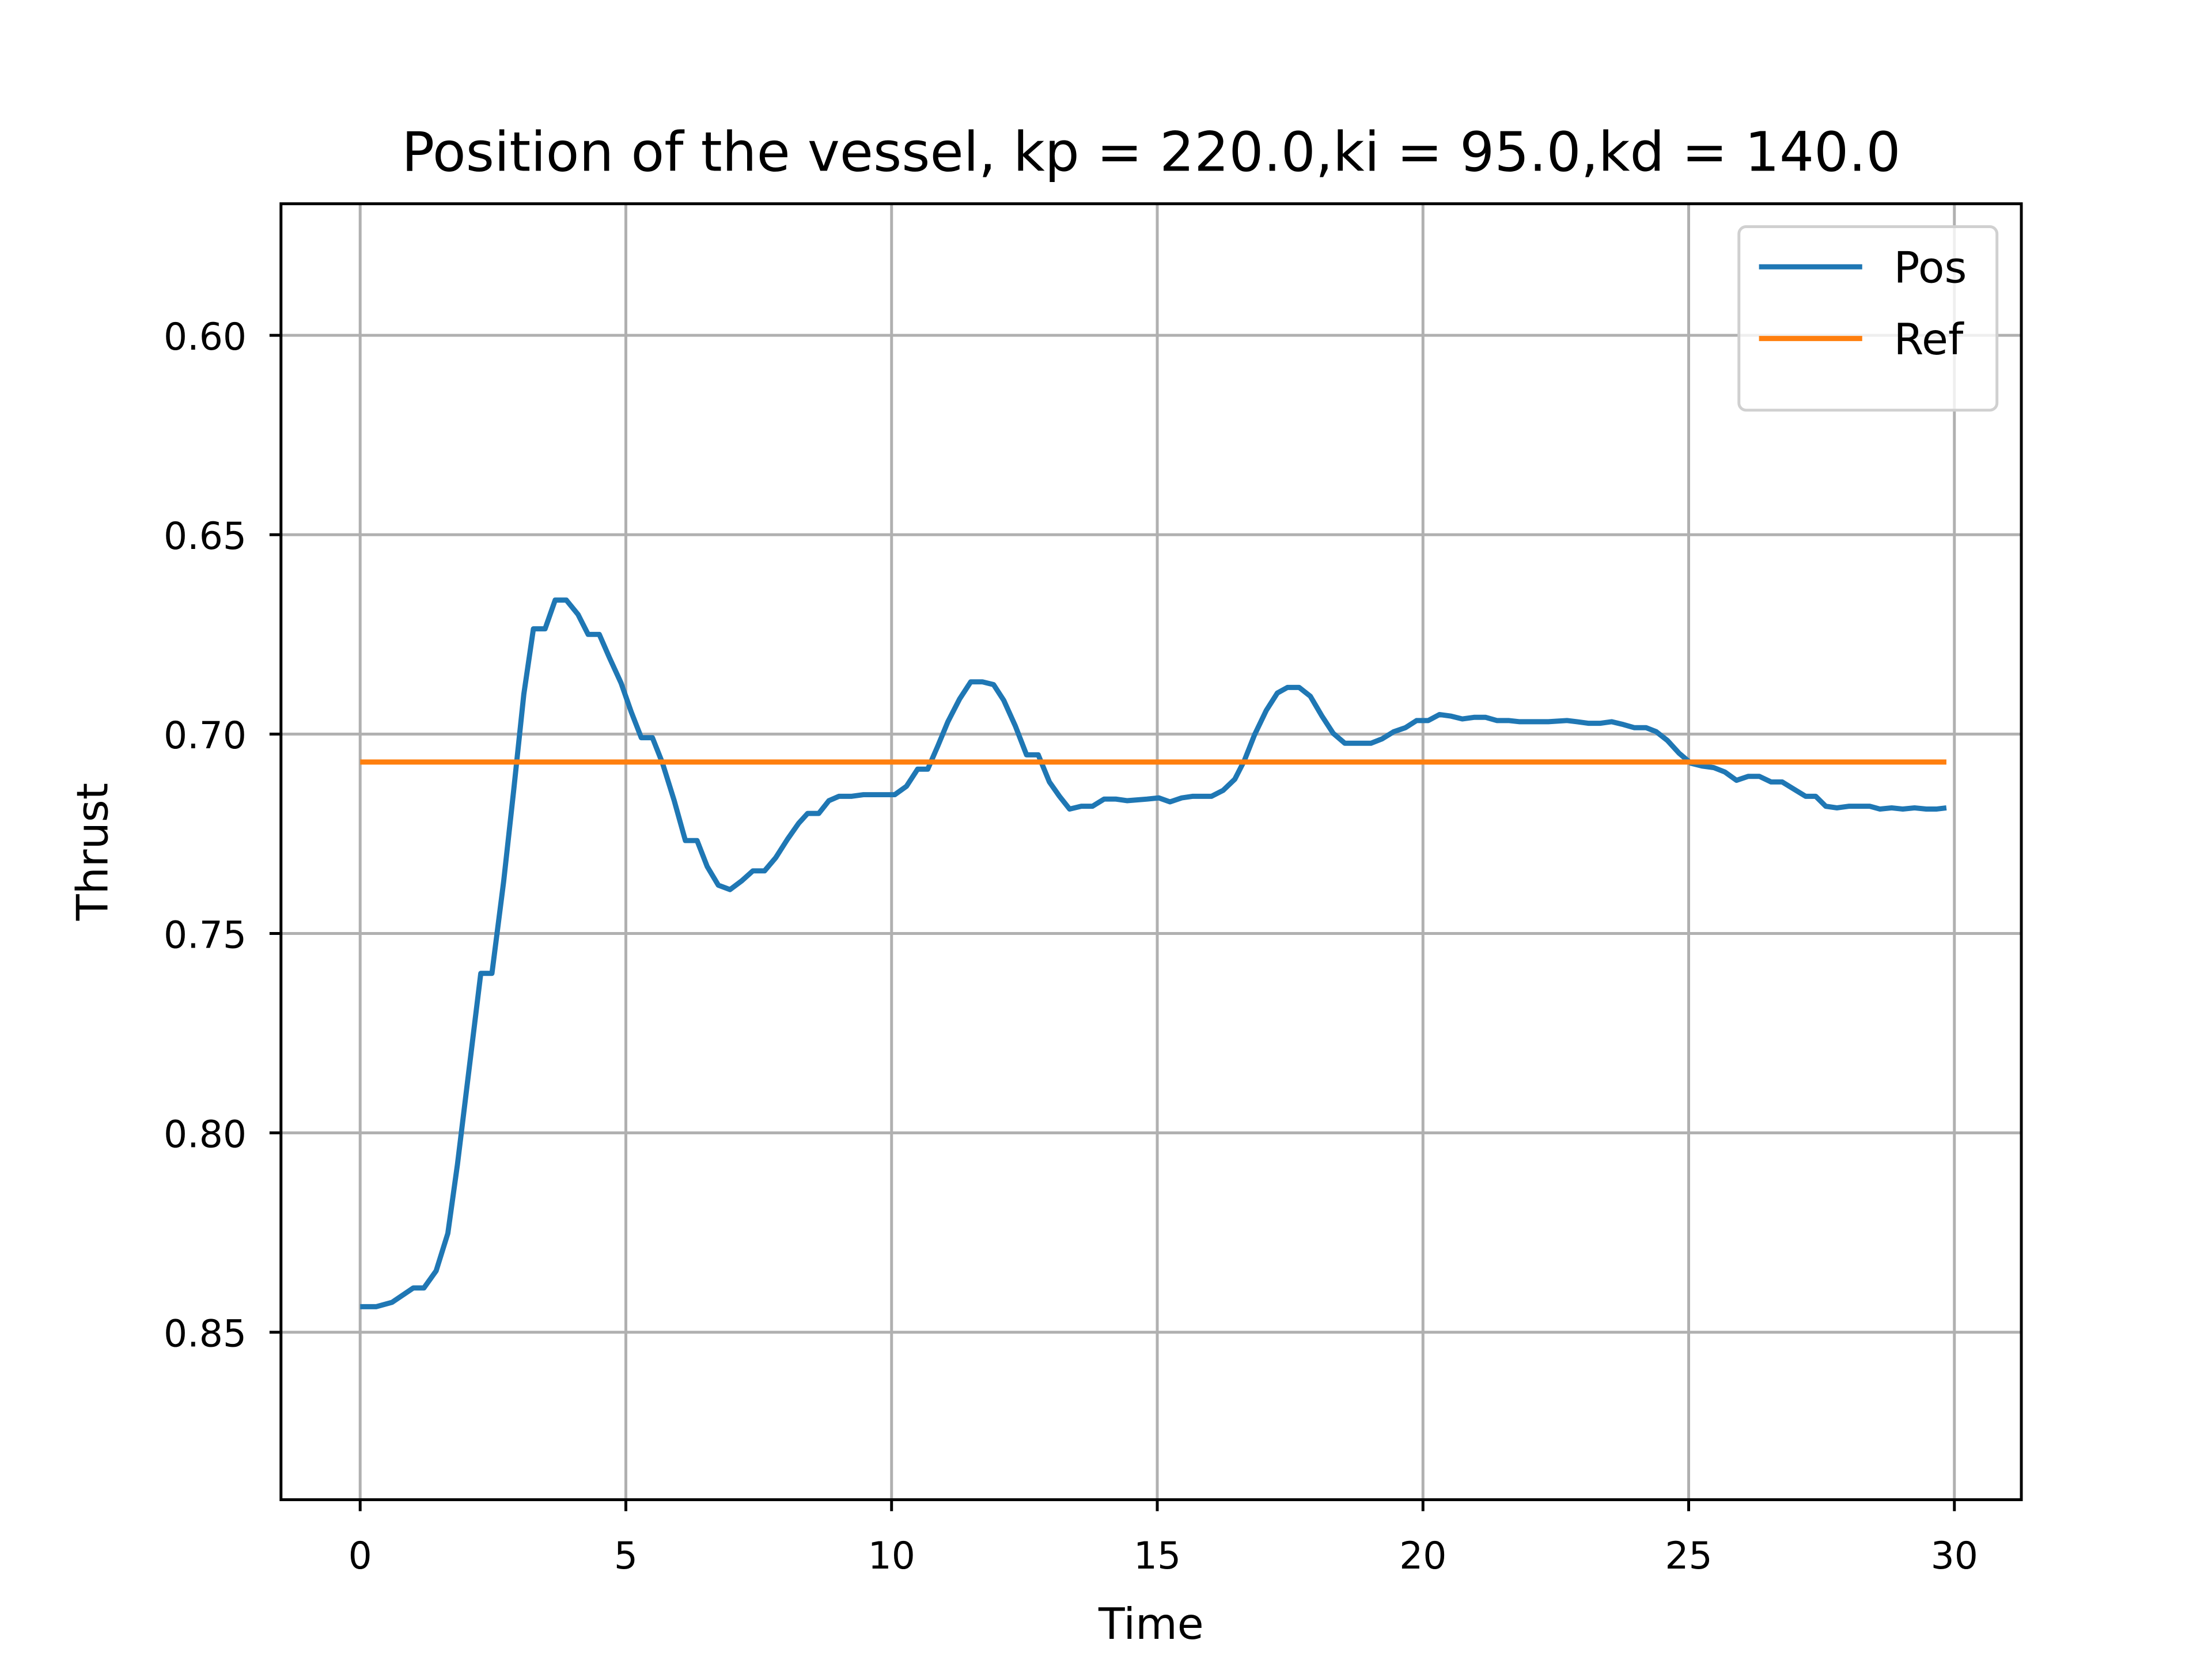 This screenshot has width=2212, height=1659. What do you see at coordinates (93, 852) in the screenshot?
I see `y-axis-label: Thrust` at bounding box center [93, 852].